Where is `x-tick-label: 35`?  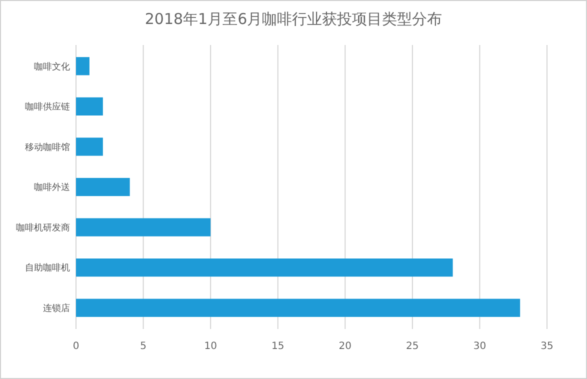
x-tick-label: 35 is located at coordinates (547, 346).